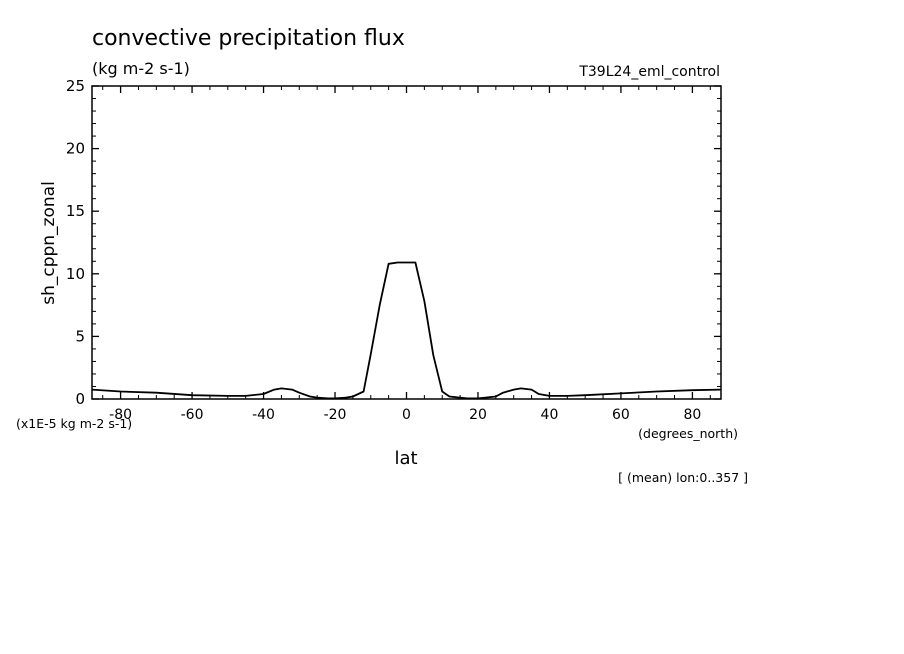 The height and width of the screenshot is (654, 904). What do you see at coordinates (80, 399) in the screenshot?
I see `y-tick-label: 0` at bounding box center [80, 399].